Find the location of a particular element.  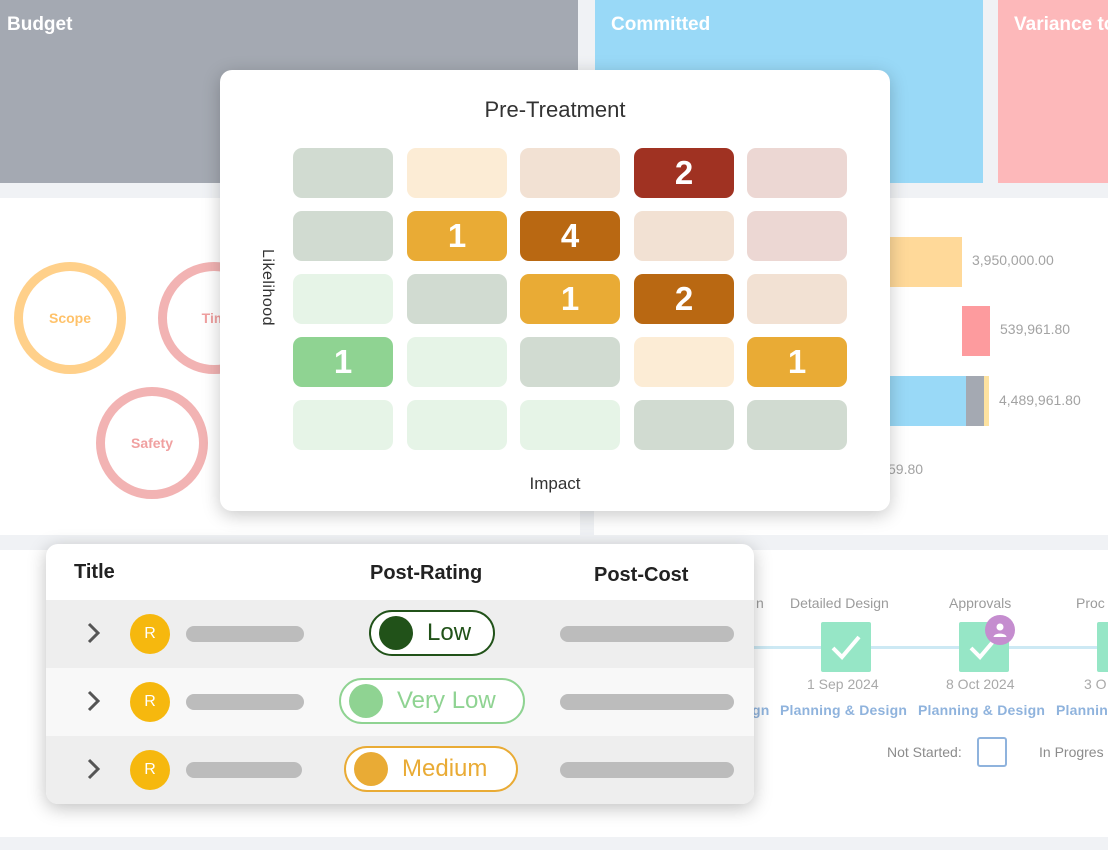

matrix-cell-r3-c1 is located at coordinates (343, 299).